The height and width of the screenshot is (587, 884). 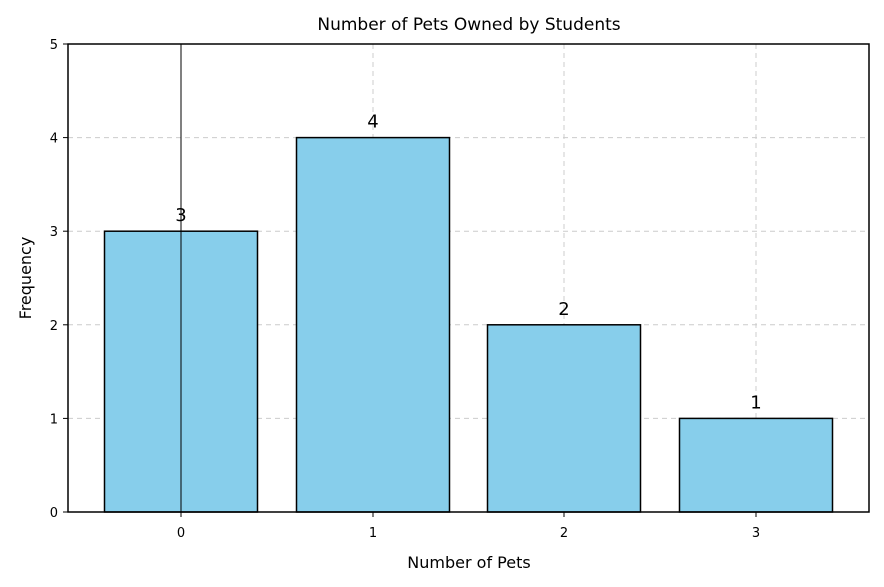 What do you see at coordinates (54, 232) in the screenshot?
I see `y-tick-label-3: 3` at bounding box center [54, 232].